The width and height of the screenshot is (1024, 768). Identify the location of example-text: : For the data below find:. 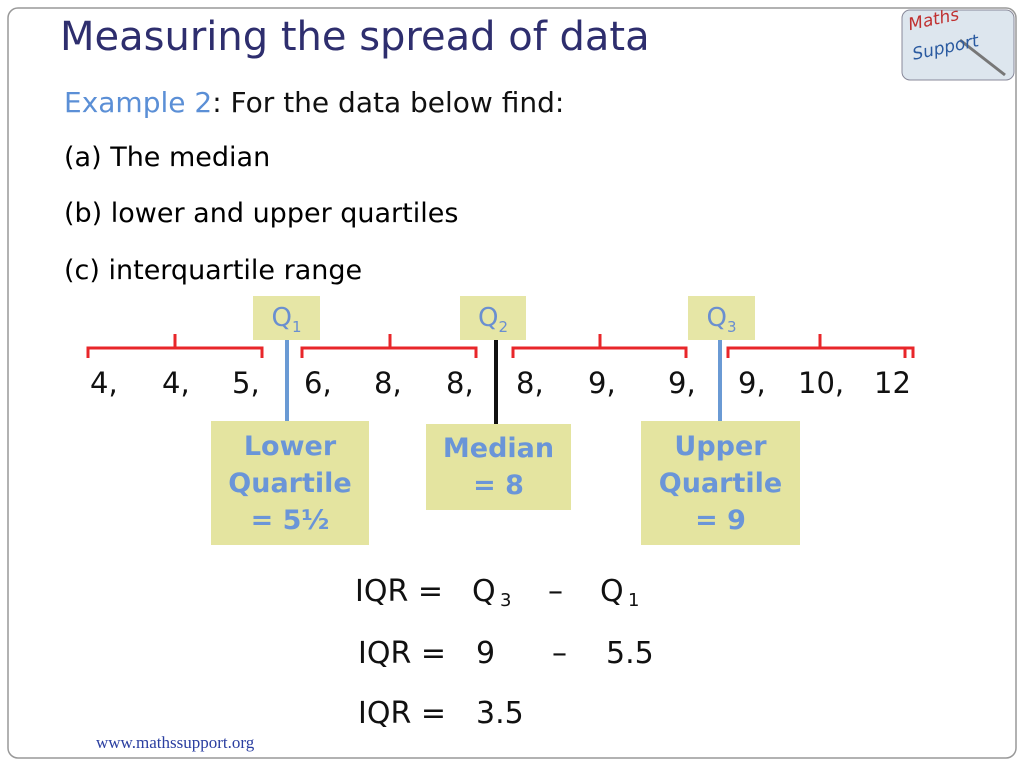
(388, 102).